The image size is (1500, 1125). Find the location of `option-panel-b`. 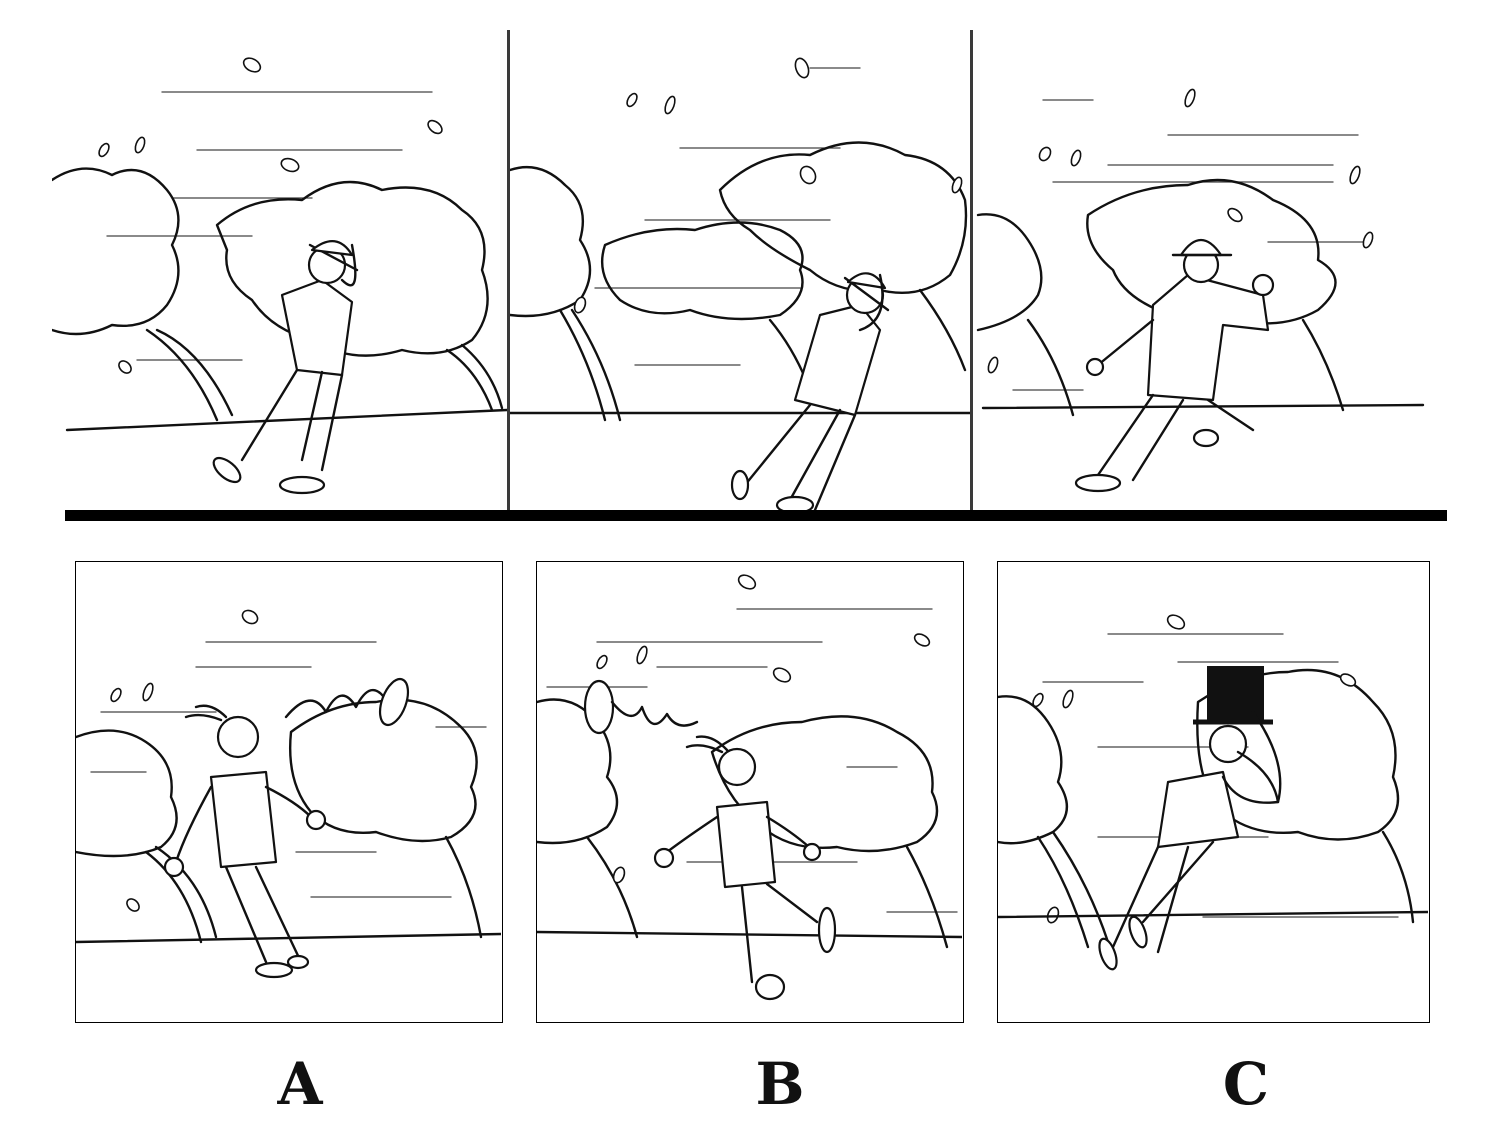

option-panel-b is located at coordinates (750, 792).